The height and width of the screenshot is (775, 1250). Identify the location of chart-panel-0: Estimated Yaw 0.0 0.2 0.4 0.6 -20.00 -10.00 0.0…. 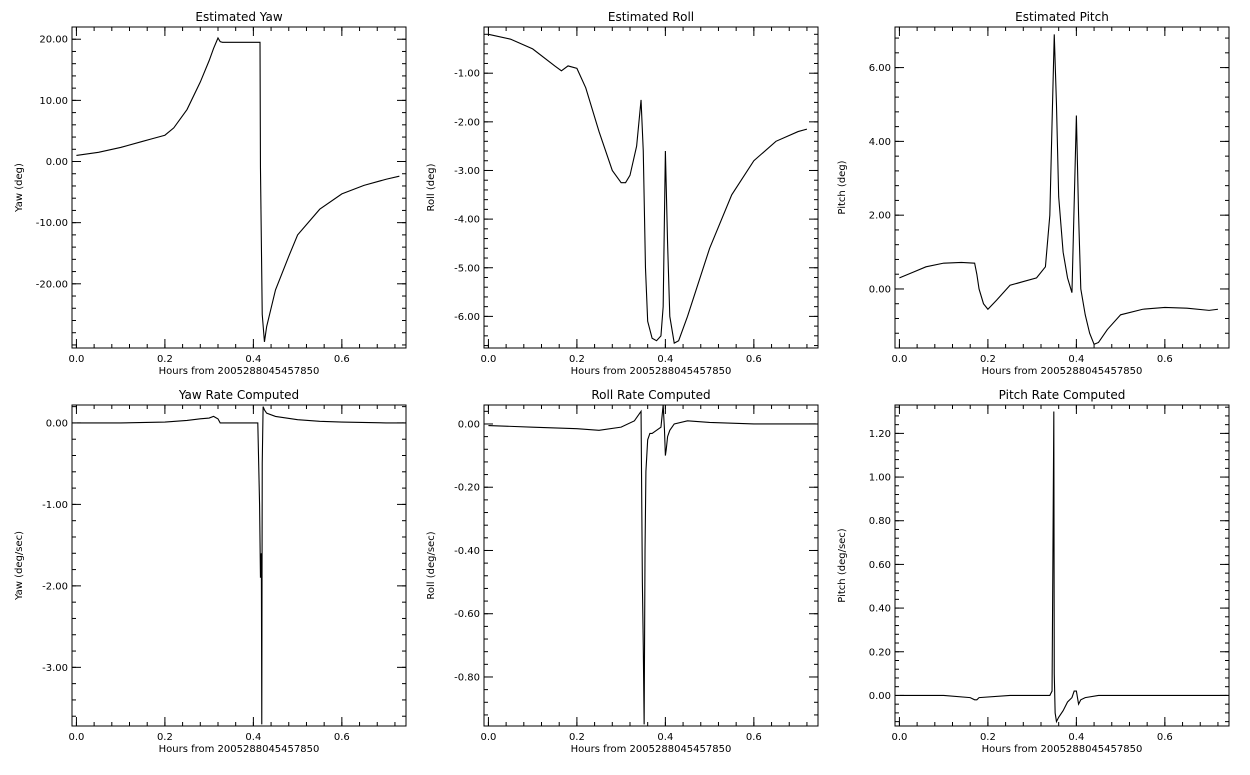
(210, 193).